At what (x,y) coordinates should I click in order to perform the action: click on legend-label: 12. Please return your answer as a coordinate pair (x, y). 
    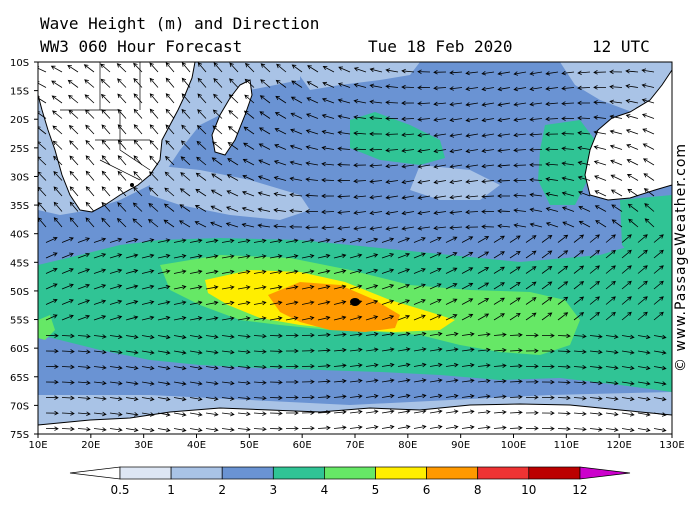
    Looking at the image, I should click on (579, 490).